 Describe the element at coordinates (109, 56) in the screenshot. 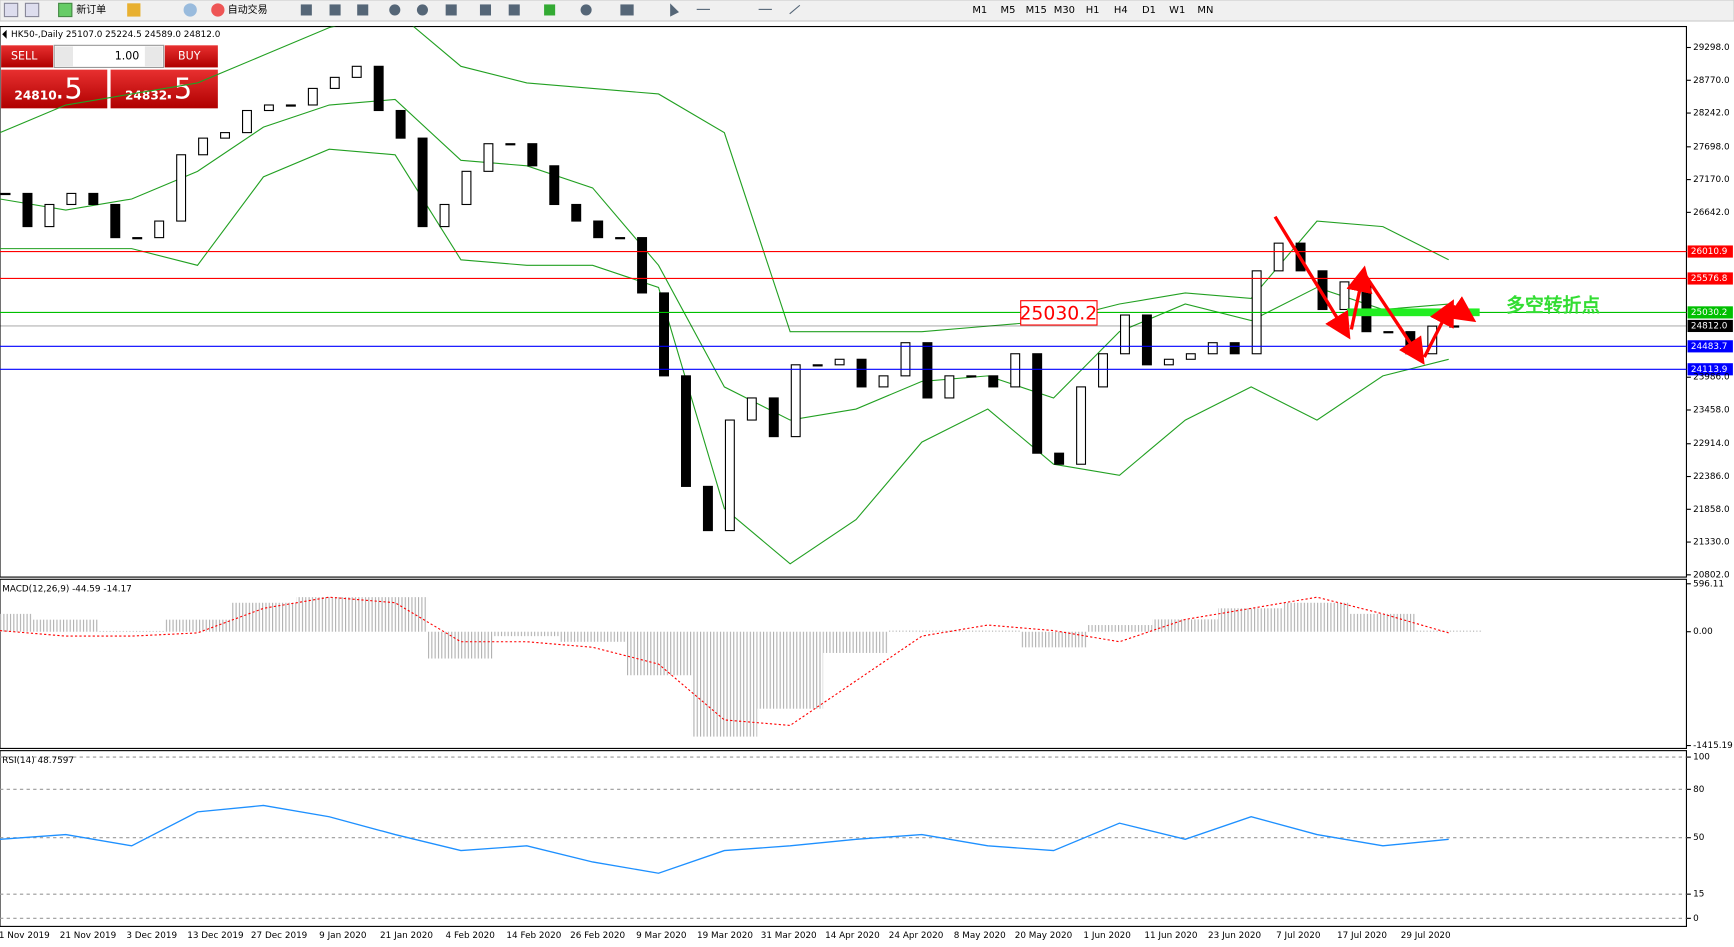

I see `lot-input` at that location.